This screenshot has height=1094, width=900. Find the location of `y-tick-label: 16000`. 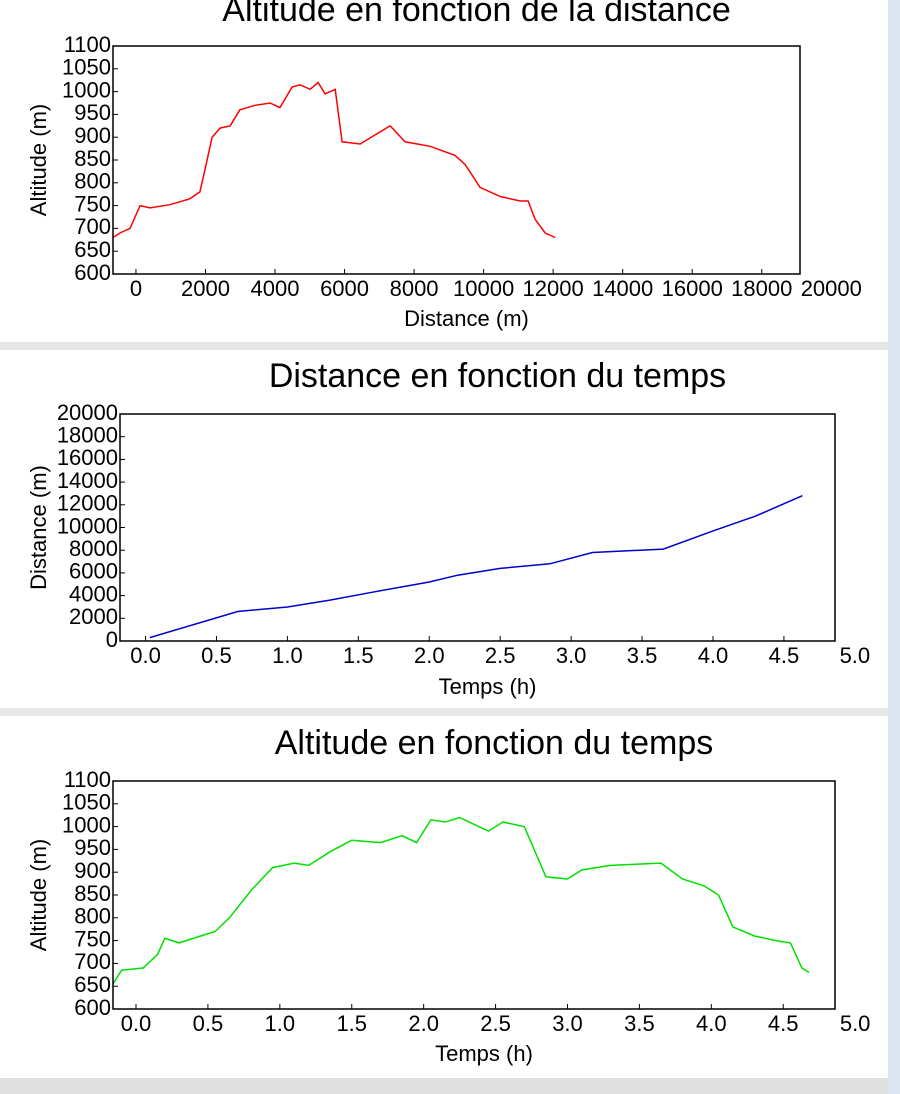

y-tick-label: 16000 is located at coordinates (87, 457).